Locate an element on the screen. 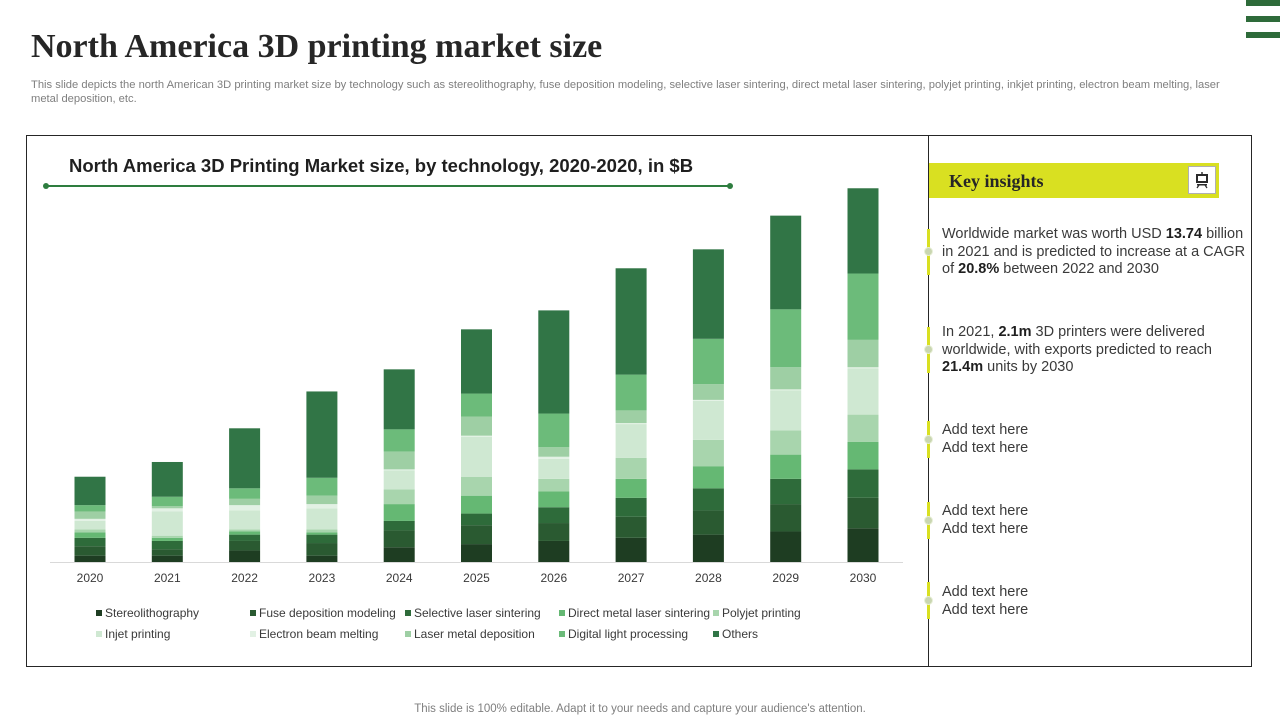 The width and height of the screenshot is (1280, 720). x-tick-label: 2030 is located at coordinates (863, 578).